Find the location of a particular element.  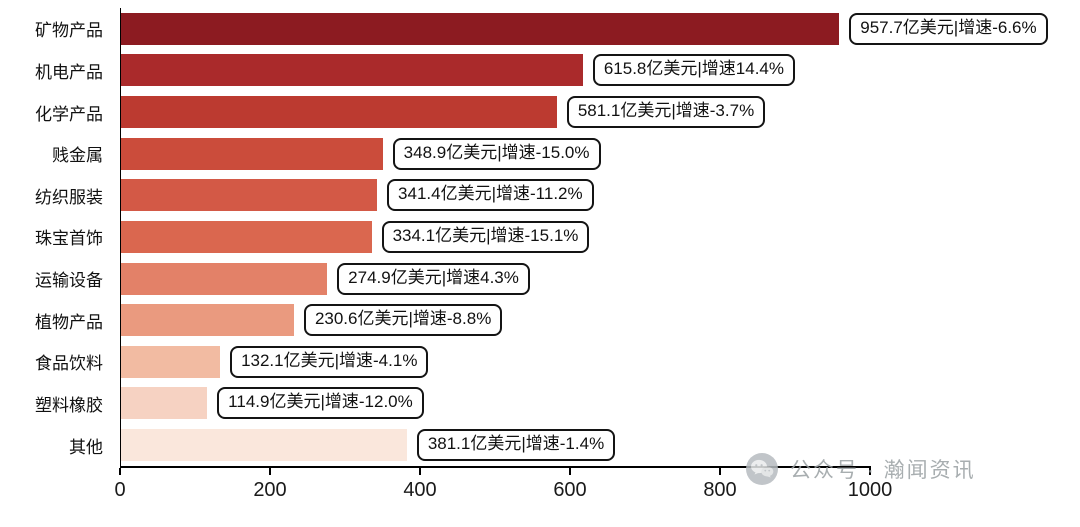

category-label: 食品饮料 is located at coordinates (69, 364).